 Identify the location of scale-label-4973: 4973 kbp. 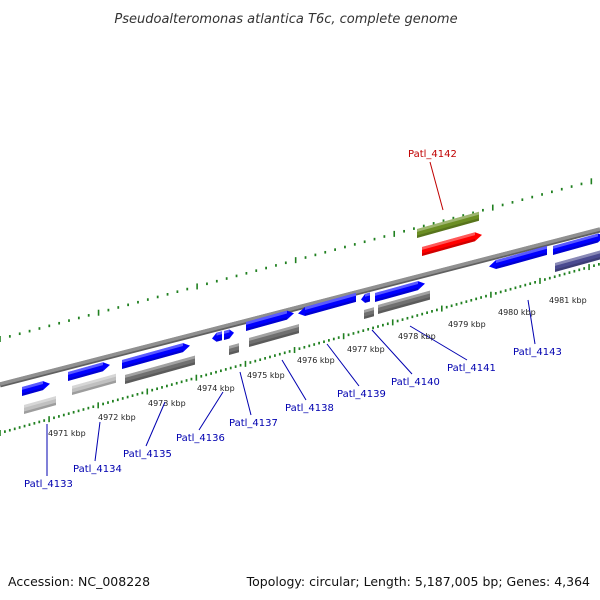
(167, 403).